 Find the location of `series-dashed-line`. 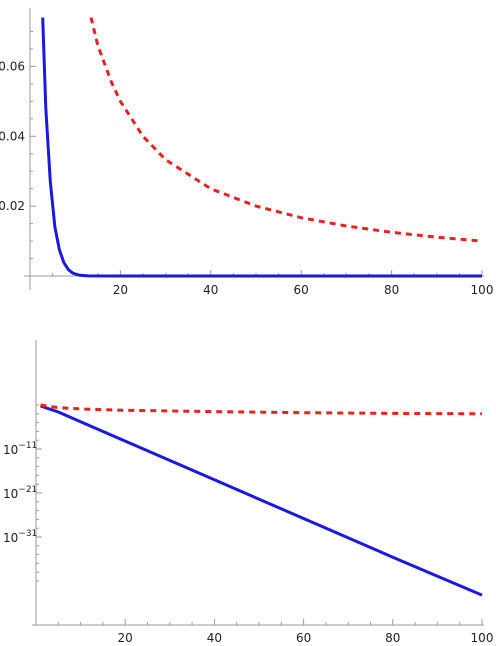

series-dashed-line is located at coordinates (261, 409).